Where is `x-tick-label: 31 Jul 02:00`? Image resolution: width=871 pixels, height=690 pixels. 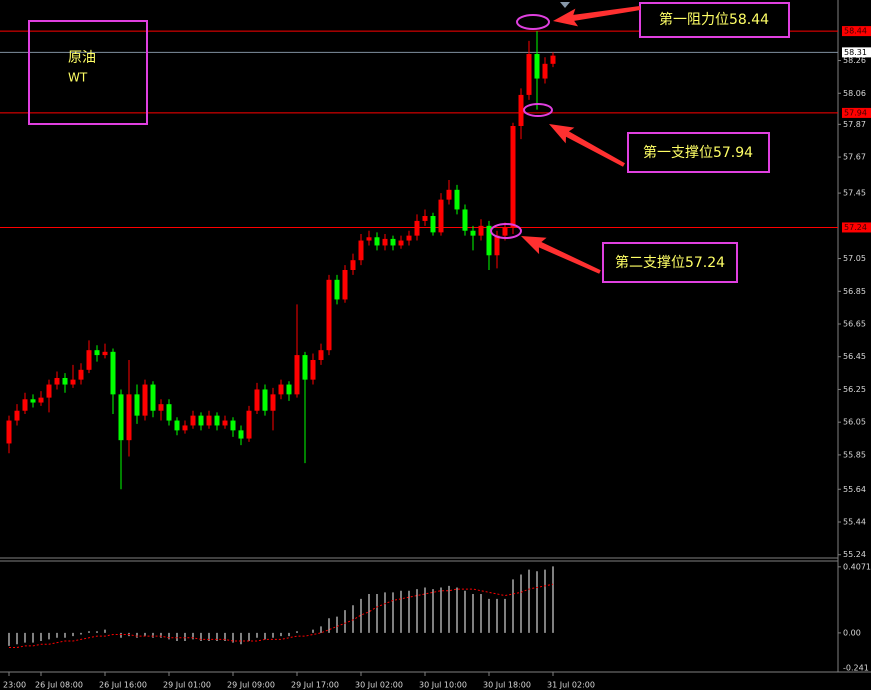
x-tick-label: 31 Jul 02:00 is located at coordinates (571, 685).